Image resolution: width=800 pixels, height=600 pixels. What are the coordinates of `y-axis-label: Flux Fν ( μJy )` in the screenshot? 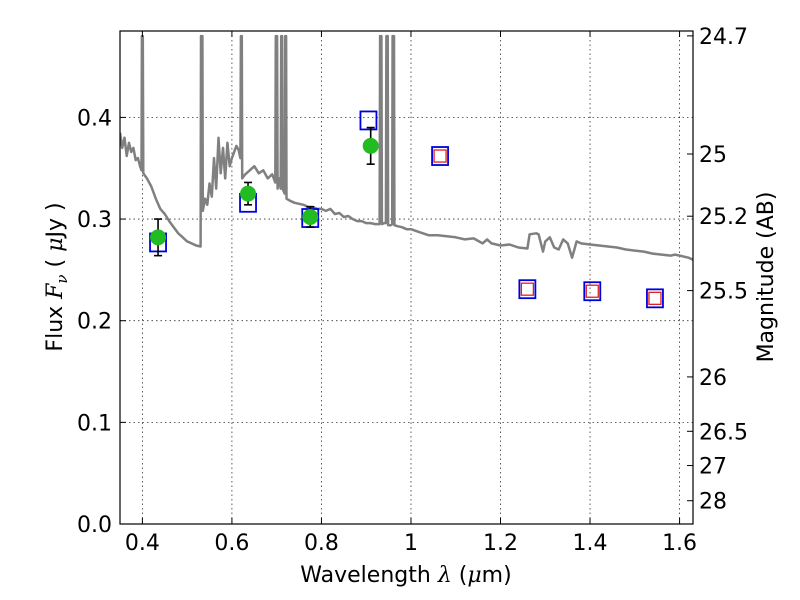 It's located at (57, 276).